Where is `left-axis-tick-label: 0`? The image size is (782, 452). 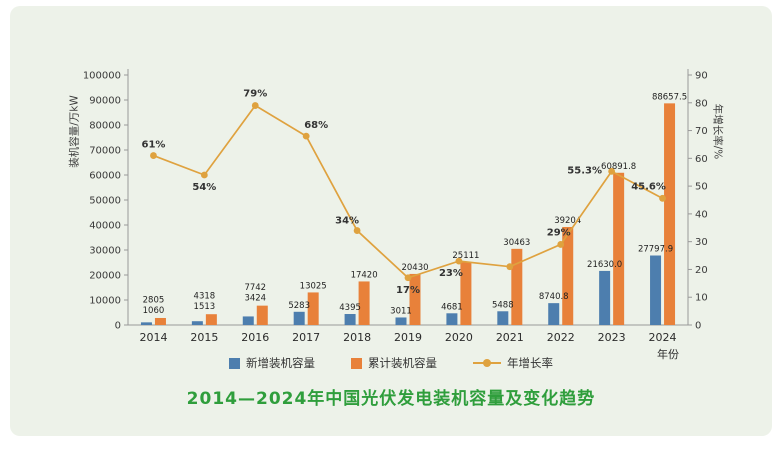
left-axis-tick-label: 0 is located at coordinates (118, 326).